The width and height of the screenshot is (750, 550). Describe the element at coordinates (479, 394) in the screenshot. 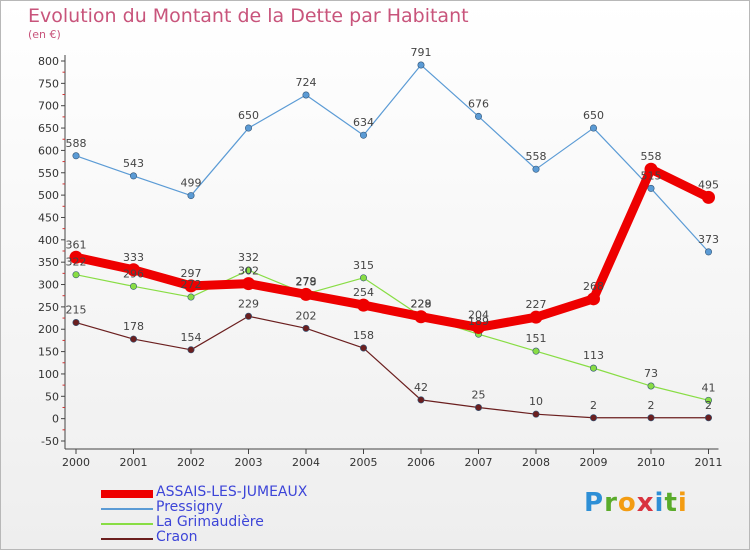

I see `data-label: 25` at that location.